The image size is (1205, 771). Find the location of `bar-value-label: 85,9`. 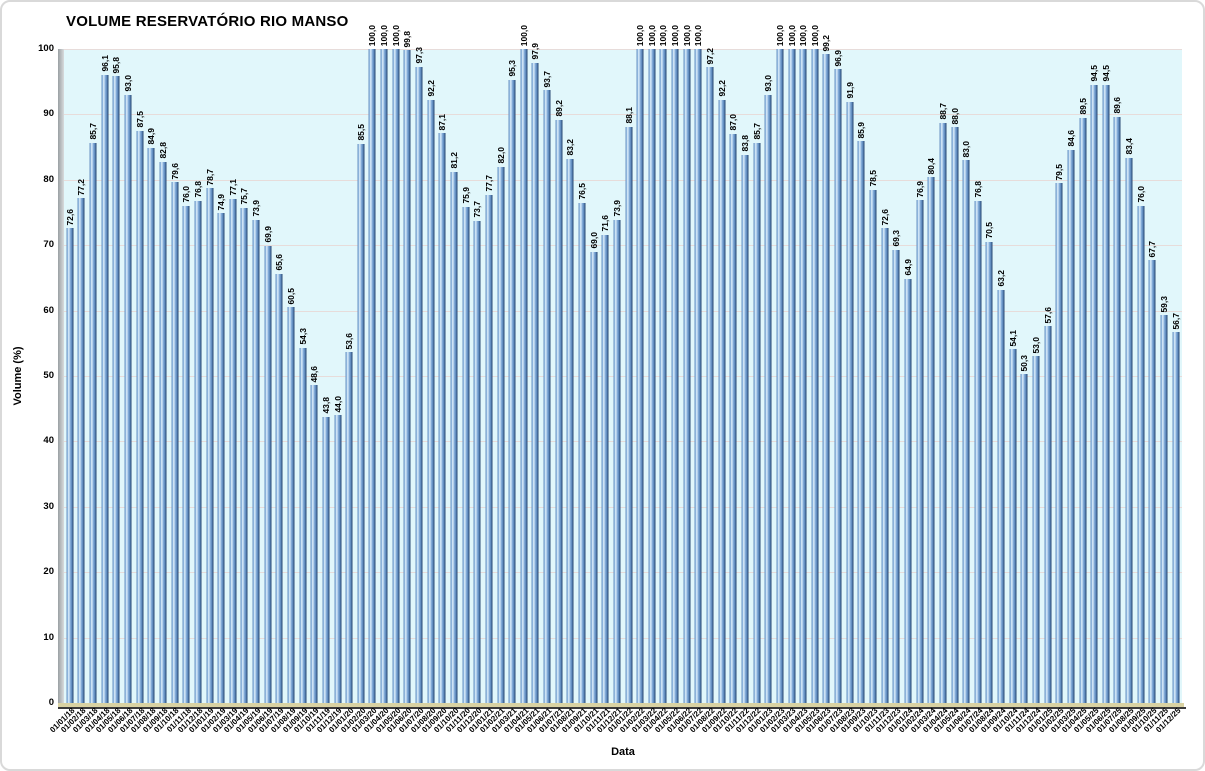

bar-value-label: 85,9 is located at coordinates (861, 130).